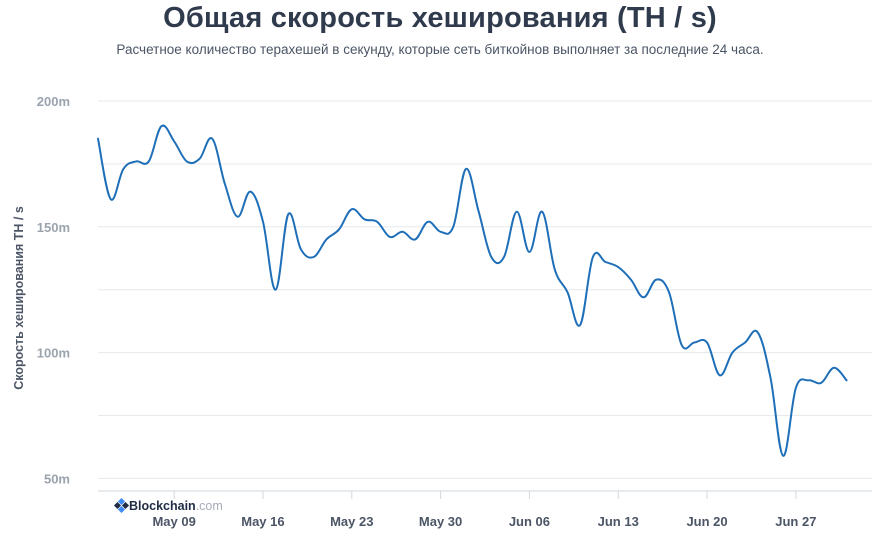 The image size is (880, 533). Describe the element at coordinates (351, 521) in the screenshot. I see `x-tick-label: May 23` at that location.